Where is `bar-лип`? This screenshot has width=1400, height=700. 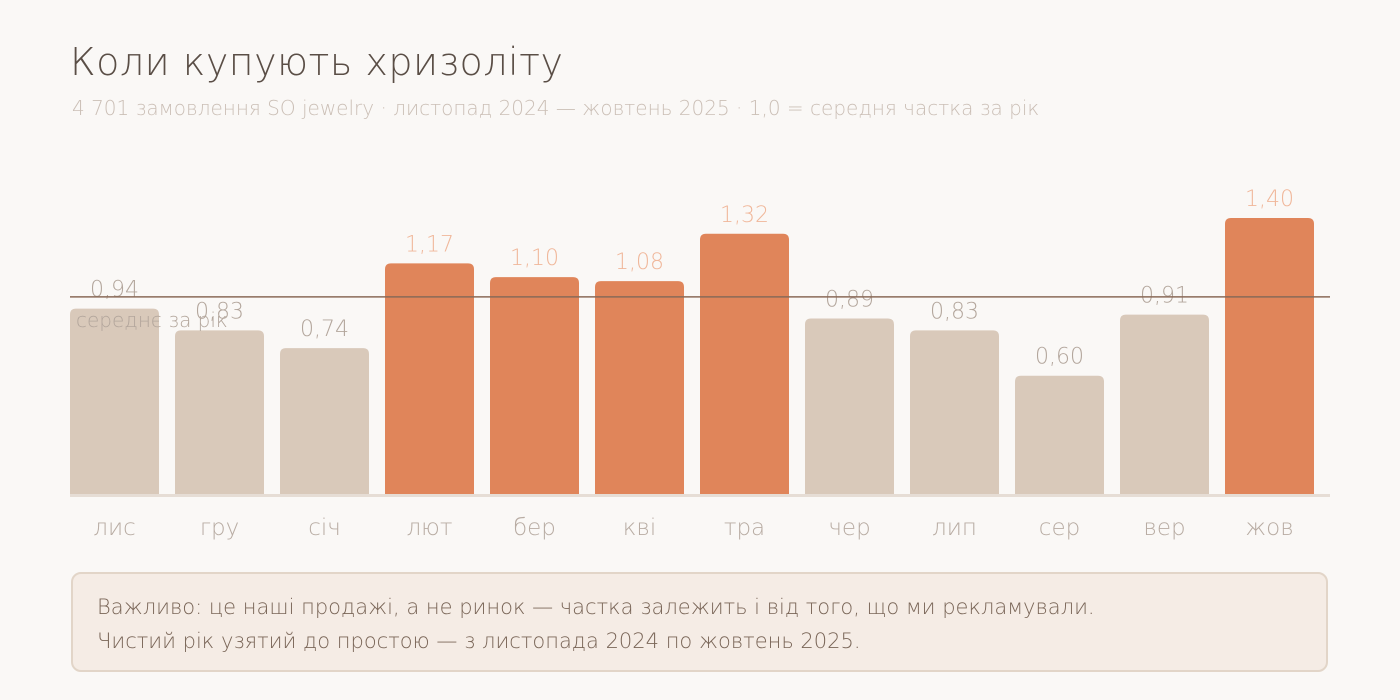 bar-лип is located at coordinates (954, 412).